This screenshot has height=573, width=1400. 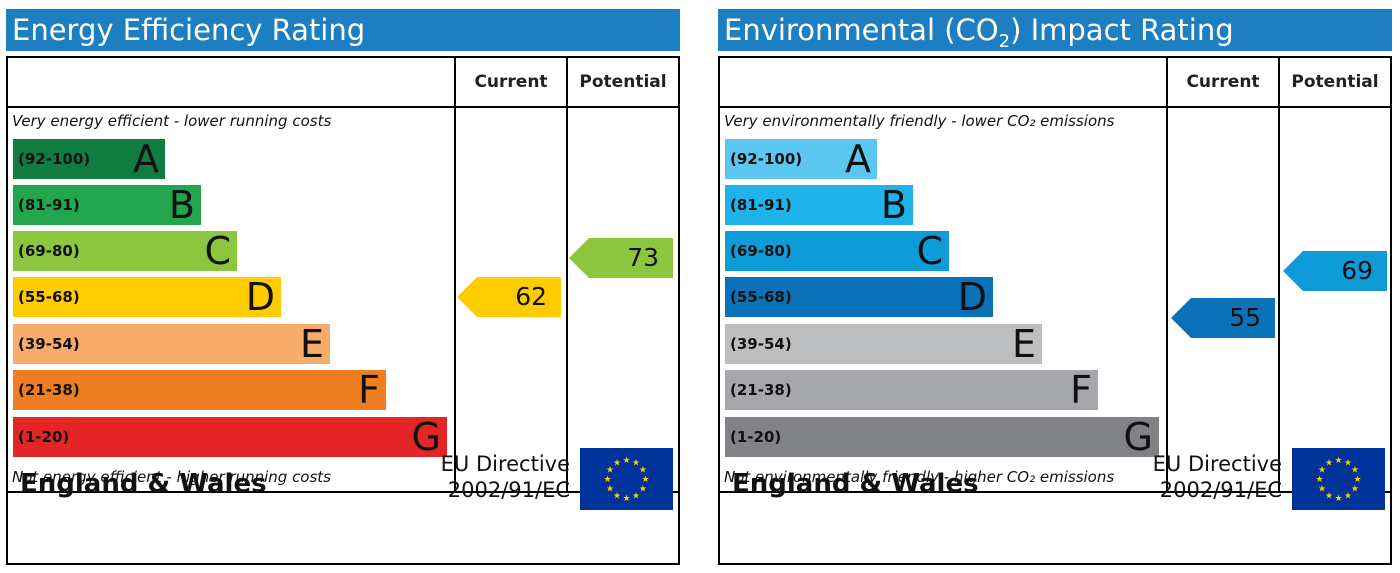 I want to click on potential-rating-arrow: 69, so click(x=1335, y=271).